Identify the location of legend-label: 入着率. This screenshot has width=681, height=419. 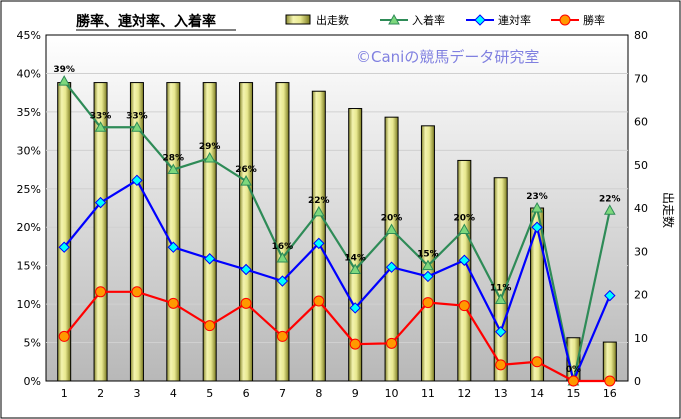
(428, 20).